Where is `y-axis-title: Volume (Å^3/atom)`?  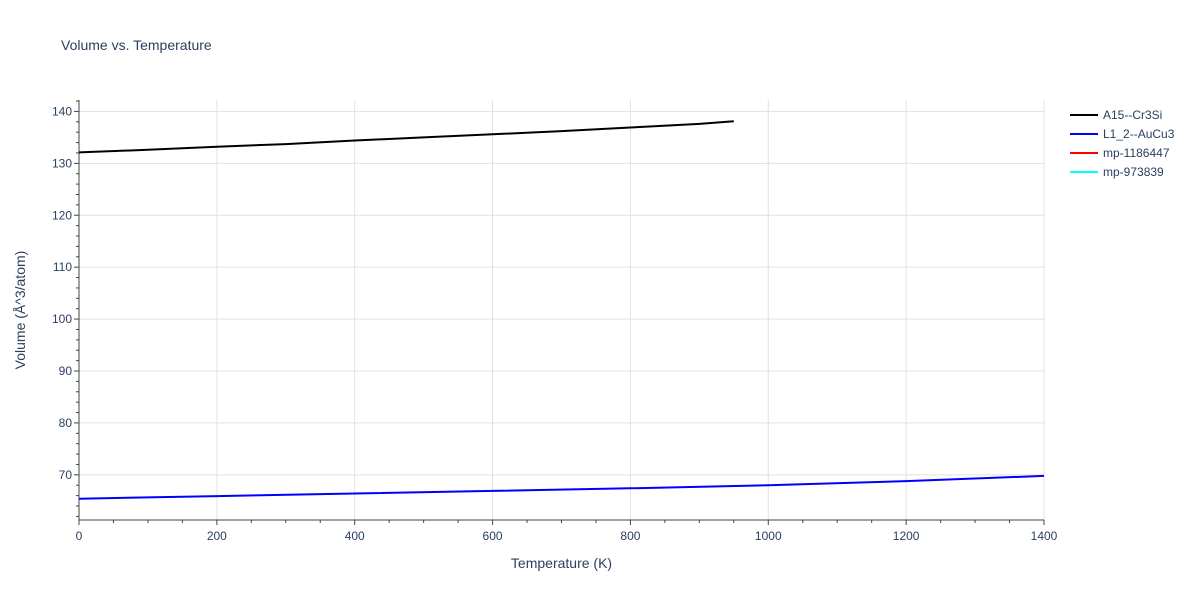 y-axis-title: Volume (Å^3/atom) is located at coordinates (20, 310).